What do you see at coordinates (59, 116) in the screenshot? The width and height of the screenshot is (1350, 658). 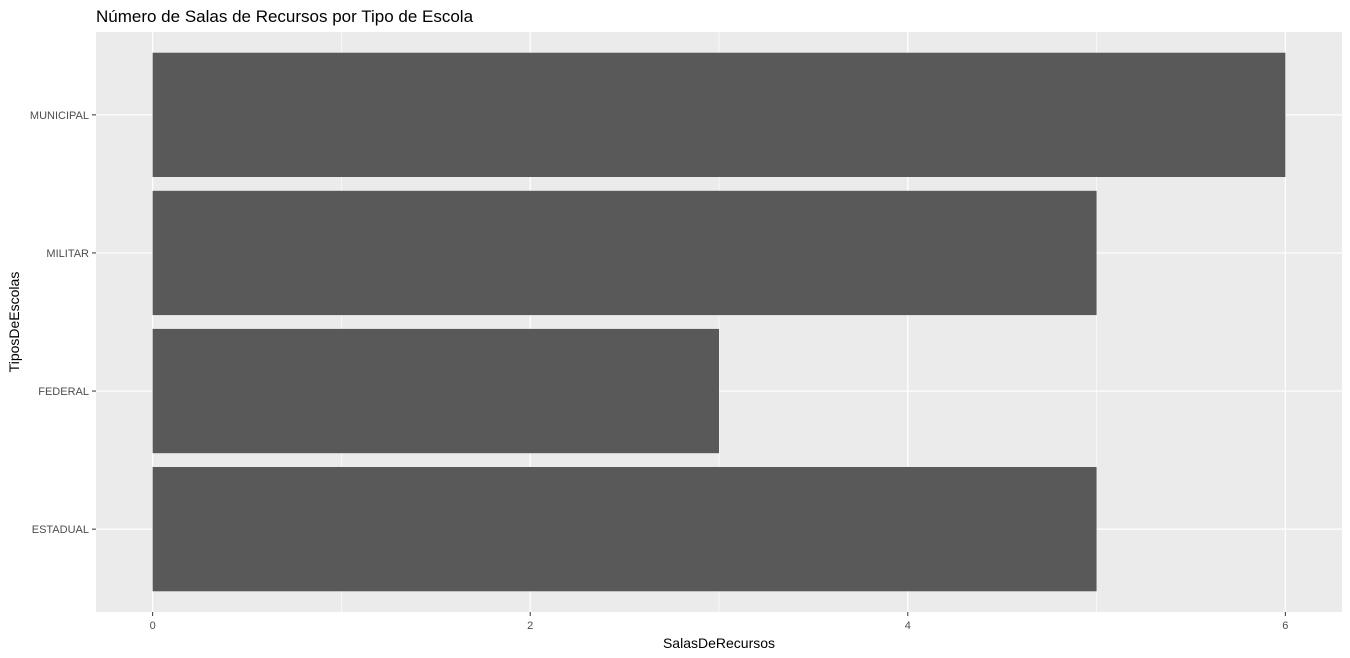 I see `y-tick-label: MUNICIPAL` at bounding box center [59, 116].